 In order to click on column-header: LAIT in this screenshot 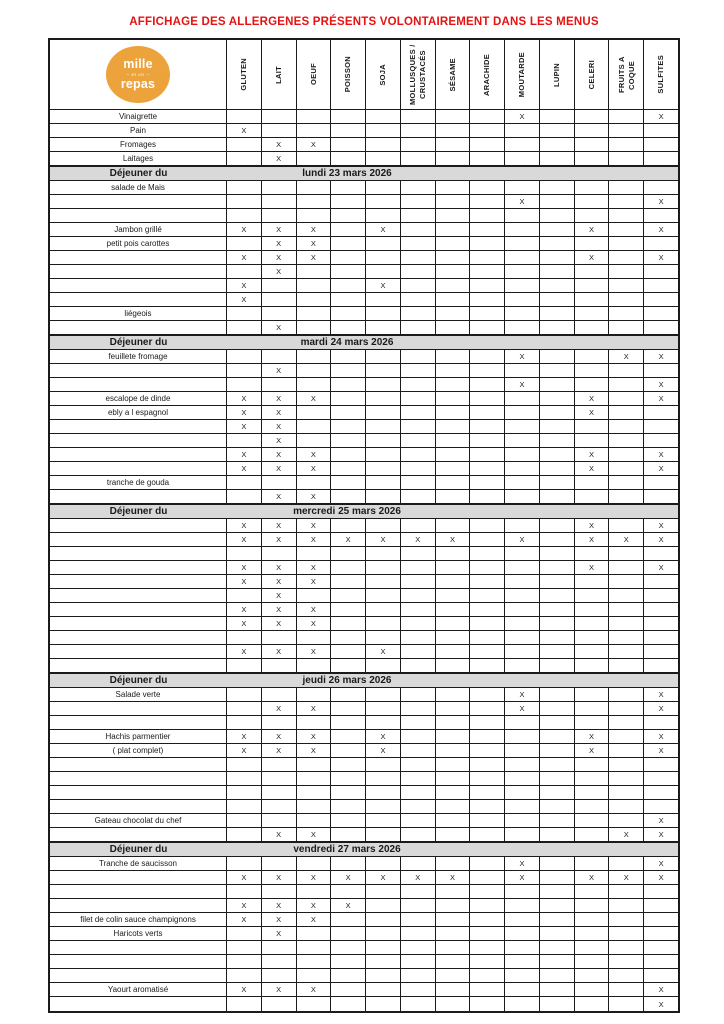, I will do `click(279, 74)`.